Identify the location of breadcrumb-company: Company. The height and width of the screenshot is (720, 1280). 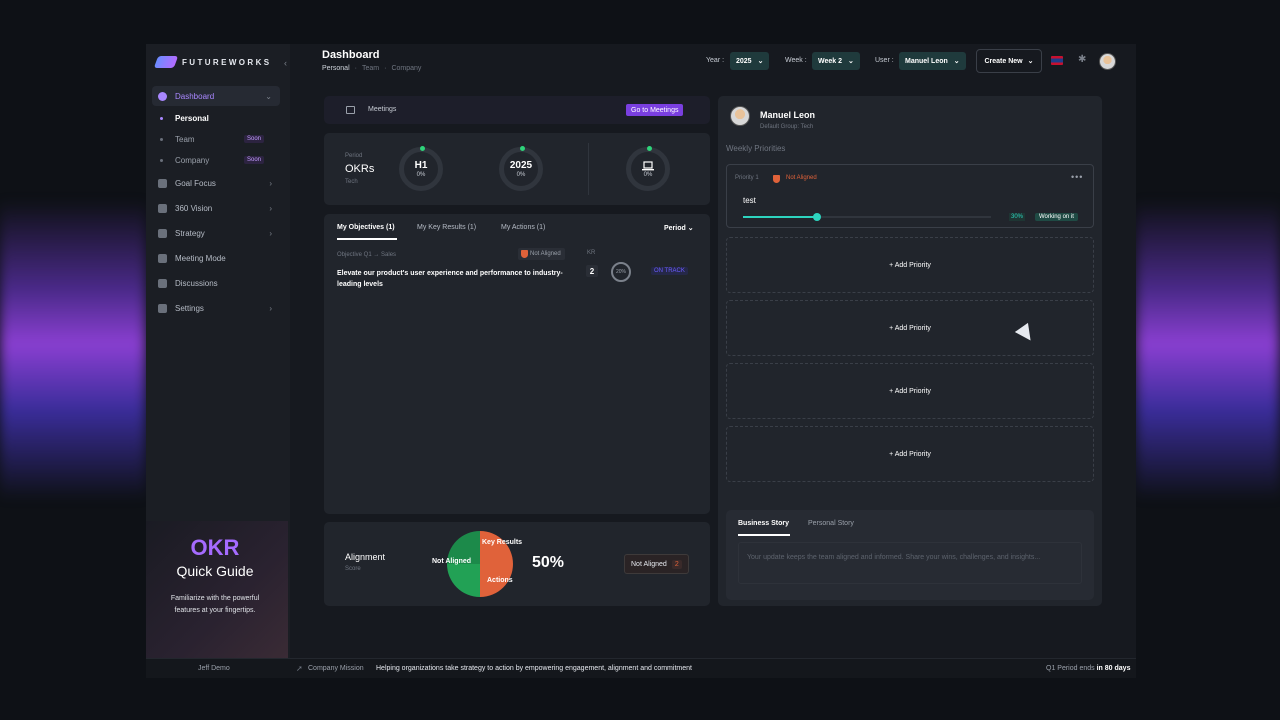
(406, 68).